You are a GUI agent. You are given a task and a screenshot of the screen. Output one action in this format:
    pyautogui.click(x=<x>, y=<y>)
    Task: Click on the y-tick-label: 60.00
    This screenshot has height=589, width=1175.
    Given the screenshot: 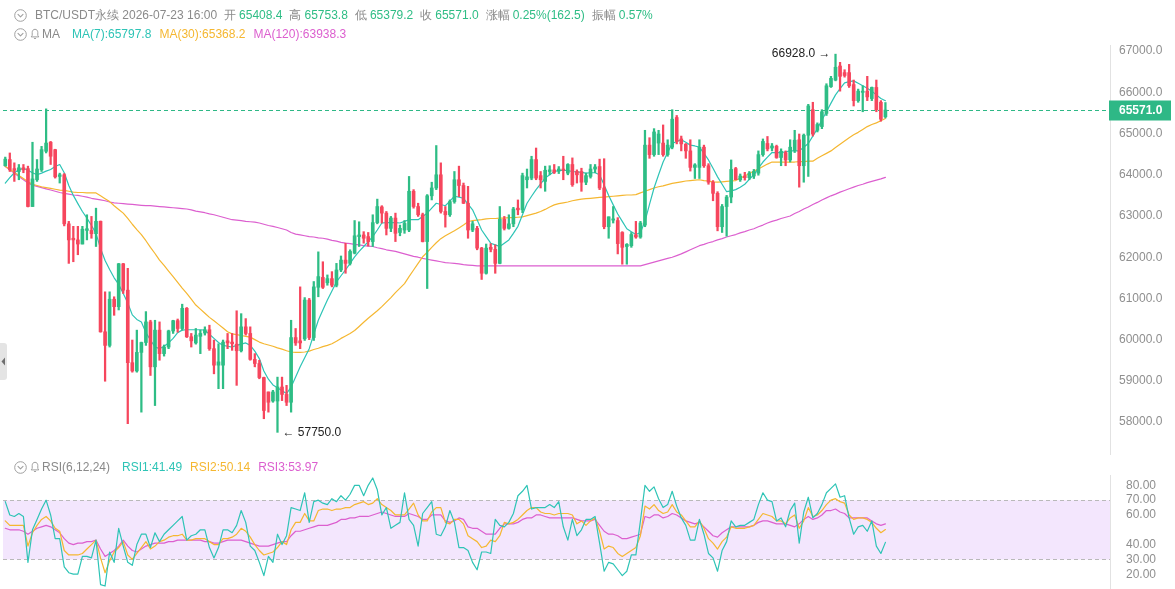 What is the action you would take?
    pyautogui.click(x=1141, y=514)
    